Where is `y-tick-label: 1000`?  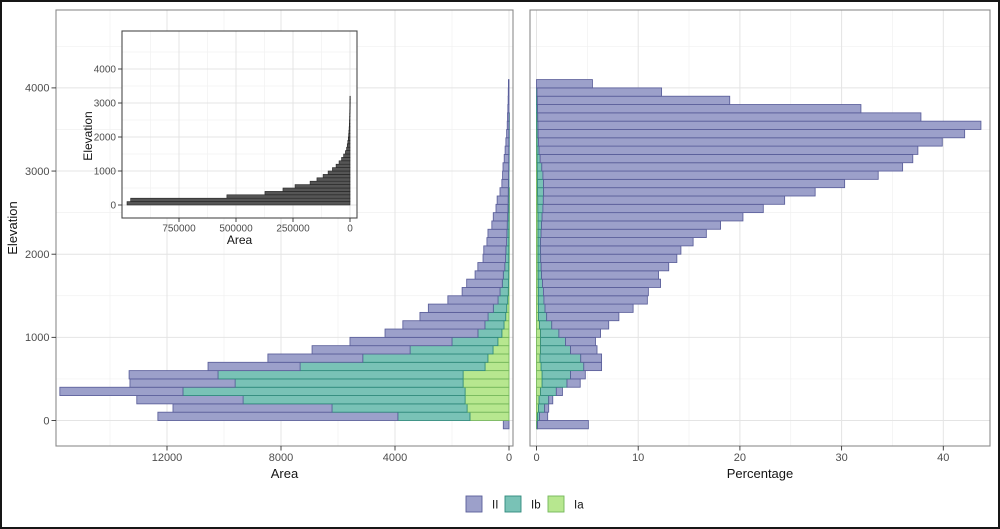
y-tick-label: 1000 is located at coordinates (37, 338).